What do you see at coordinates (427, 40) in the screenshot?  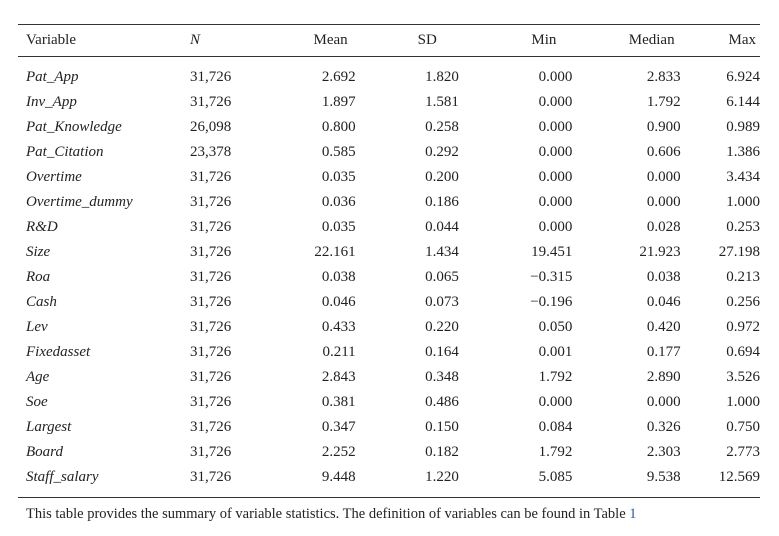 I see `header-sd: SD` at bounding box center [427, 40].